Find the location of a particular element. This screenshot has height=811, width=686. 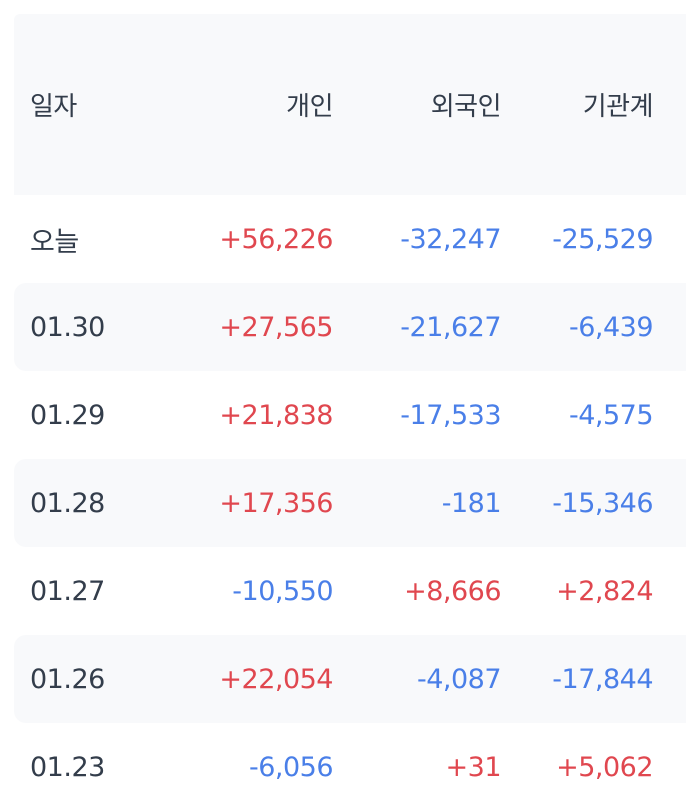

foreign-cell: -181 is located at coordinates (471, 503).